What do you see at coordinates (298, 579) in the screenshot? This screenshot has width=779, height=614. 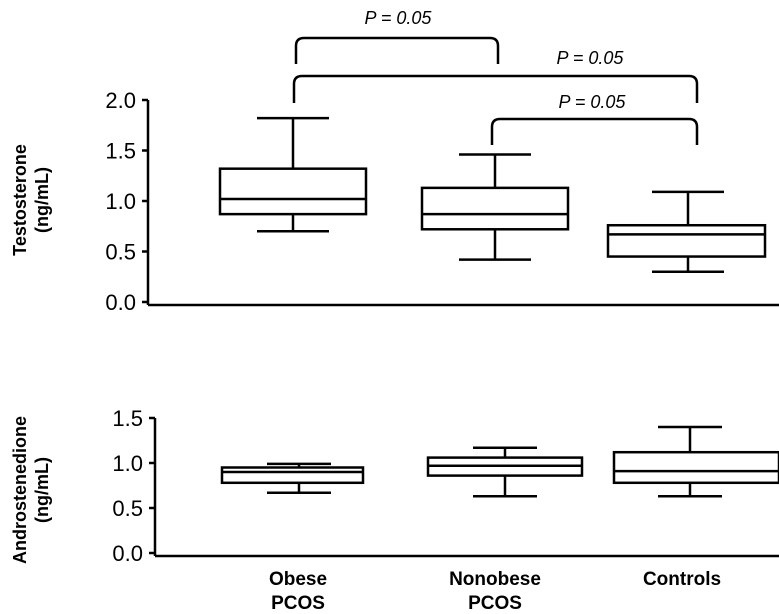 I see `xcat-obese-line1: Obese` at bounding box center [298, 579].